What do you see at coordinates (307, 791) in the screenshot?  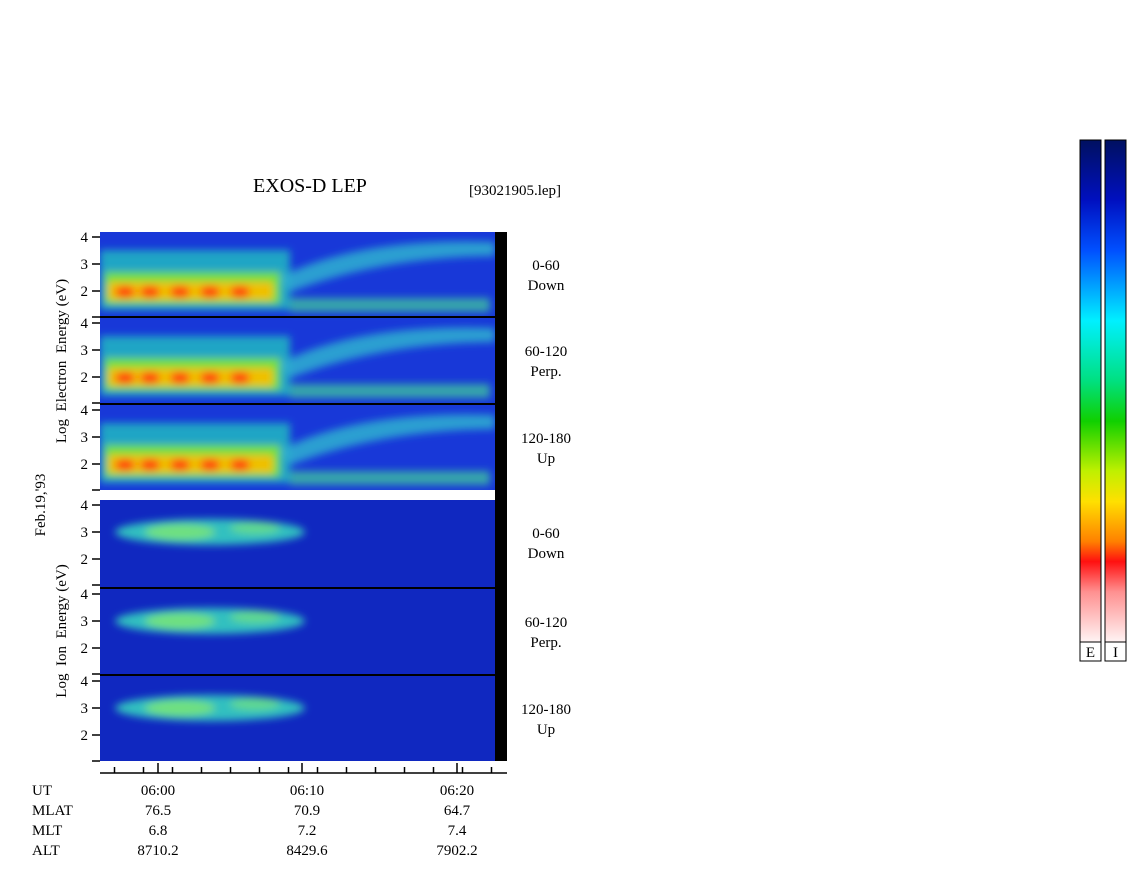 I see `ephemeris-value: 06:10` at bounding box center [307, 791].